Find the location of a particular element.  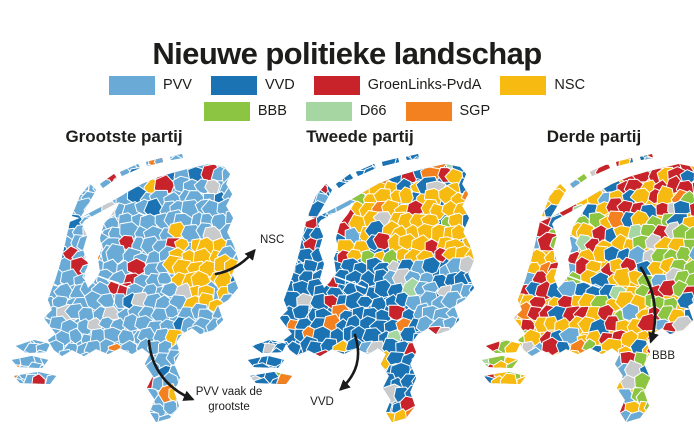

legend-label: BBB is located at coordinates (272, 111).